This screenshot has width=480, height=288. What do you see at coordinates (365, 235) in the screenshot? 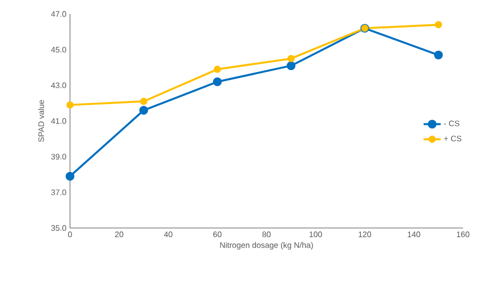
I see `x-tick-label: 120` at bounding box center [365, 235].